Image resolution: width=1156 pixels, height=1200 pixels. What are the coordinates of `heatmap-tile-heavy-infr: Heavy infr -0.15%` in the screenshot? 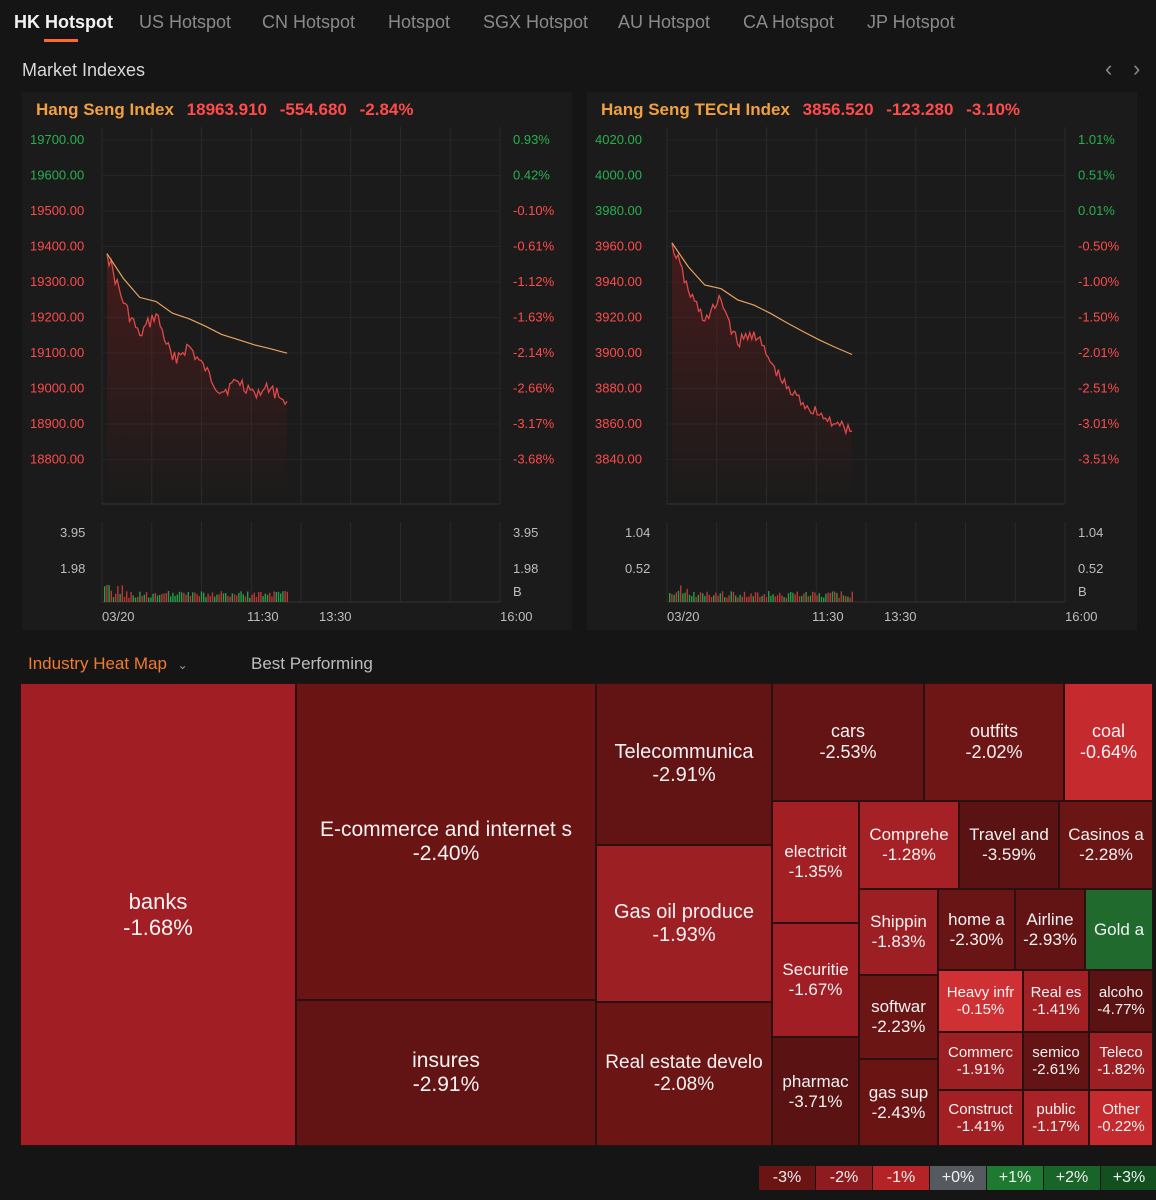 It's located at (980, 1001).